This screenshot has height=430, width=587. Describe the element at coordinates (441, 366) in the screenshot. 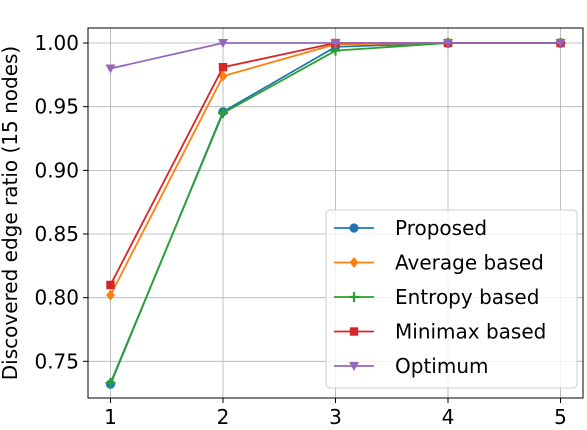

I see `legend-label: Optimum` at that location.